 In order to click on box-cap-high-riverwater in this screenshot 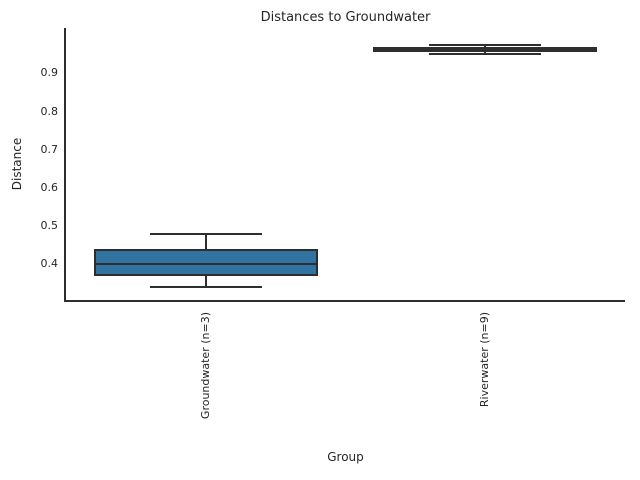, I will do `click(485, 45)`.